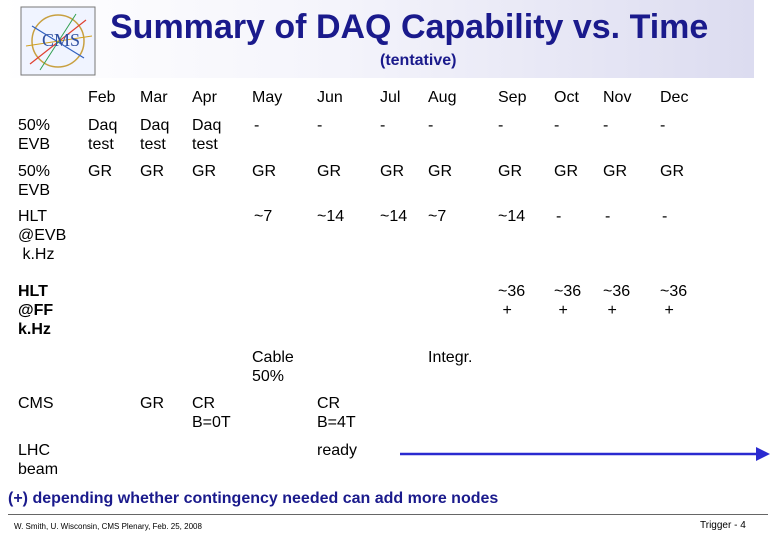 The height and width of the screenshot is (540, 780). Describe the element at coordinates (512, 97) in the screenshot. I see `month-header: Sep` at that location.